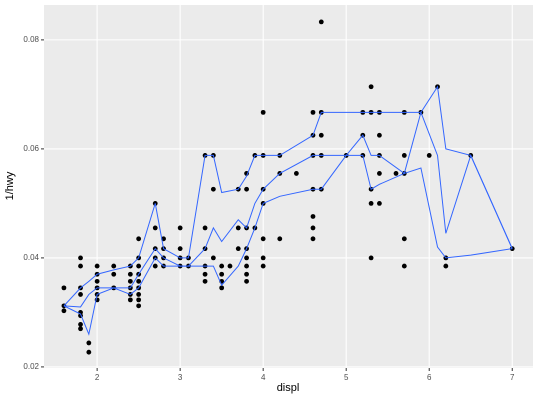 This screenshot has width=540, height=400. What do you see at coordinates (31, 39) in the screenshot?
I see `y-tick-label: 0.08` at bounding box center [31, 39].